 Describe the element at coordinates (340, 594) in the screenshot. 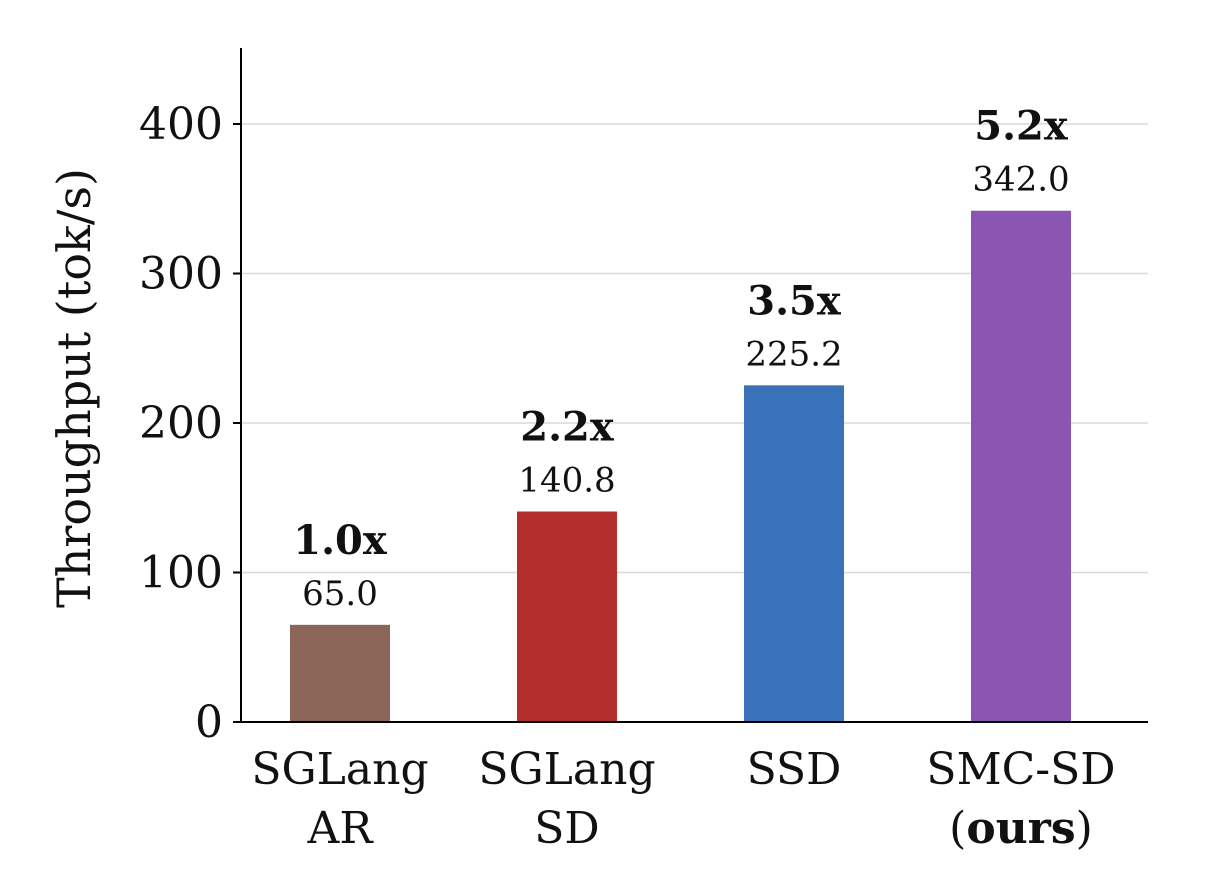

I see `value-label: 65.0` at that location.